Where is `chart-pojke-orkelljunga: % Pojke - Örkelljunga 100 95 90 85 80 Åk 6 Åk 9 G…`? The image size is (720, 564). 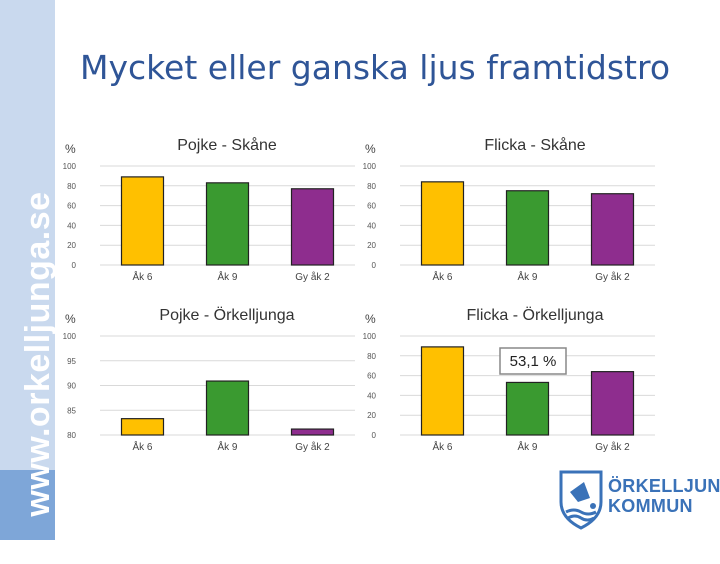
chart-pojke-orkelljunga: % Pojke - Örkelljunga 100 95 90 85 80 Åk 6 Åk 9 G… is located at coordinates (209, 379).